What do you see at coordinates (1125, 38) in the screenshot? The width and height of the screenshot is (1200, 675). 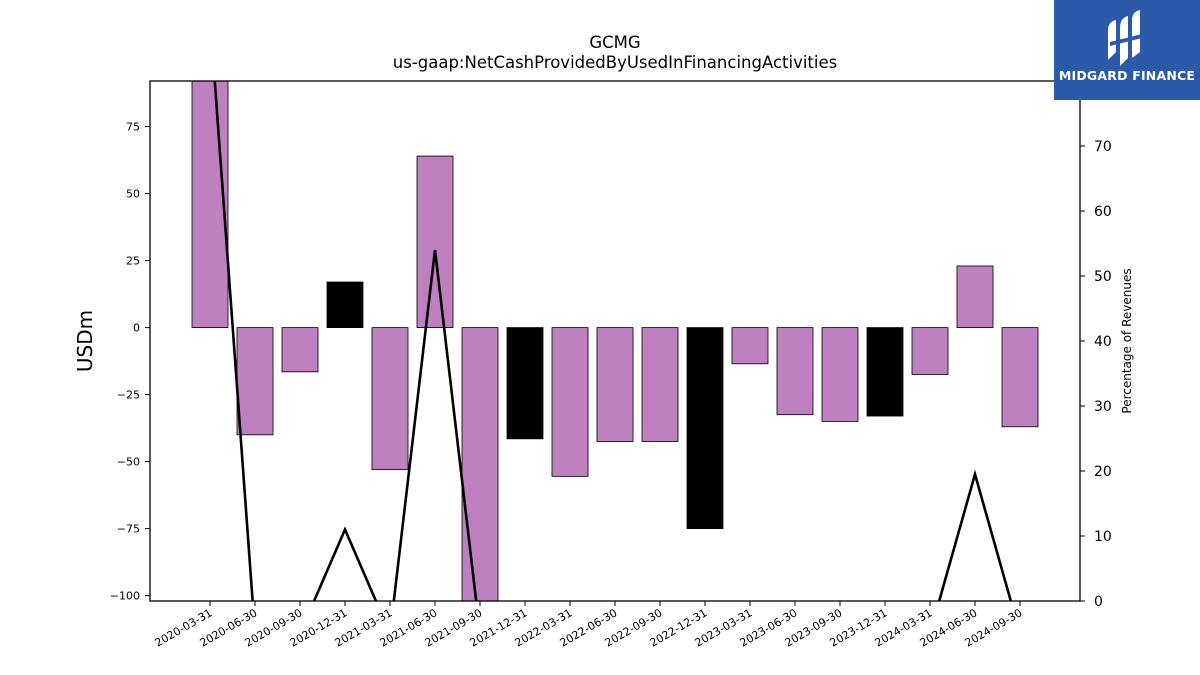 I see `midgard-logo-icon` at bounding box center [1125, 38].